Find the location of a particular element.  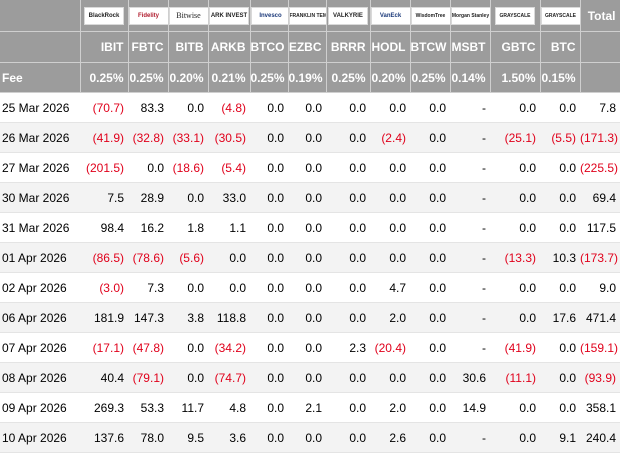

flow-cell-gbtc: (13.3) is located at coordinates (515, 257).